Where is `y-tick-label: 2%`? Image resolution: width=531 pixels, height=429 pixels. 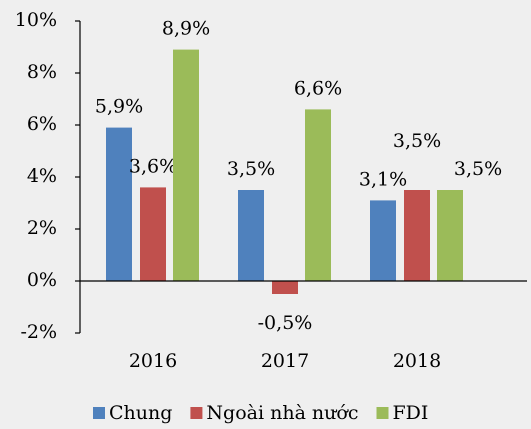 y-tick-label: 2% is located at coordinates (42, 228).